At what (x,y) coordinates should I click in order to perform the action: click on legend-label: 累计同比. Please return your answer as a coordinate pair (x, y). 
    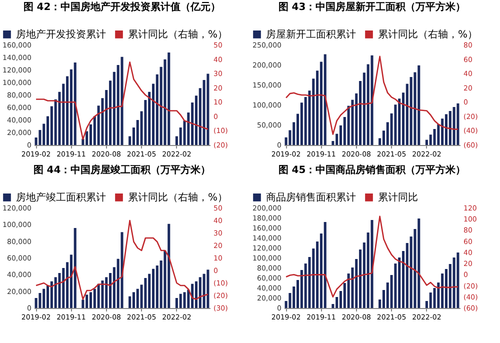
    Looking at the image, I should click on (398, 197).